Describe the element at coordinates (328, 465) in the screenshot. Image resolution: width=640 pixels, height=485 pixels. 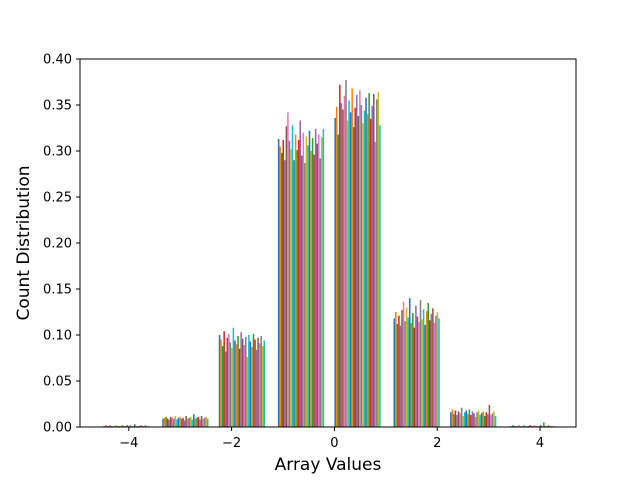
I see `x-axis-label: Array Values` at that location.